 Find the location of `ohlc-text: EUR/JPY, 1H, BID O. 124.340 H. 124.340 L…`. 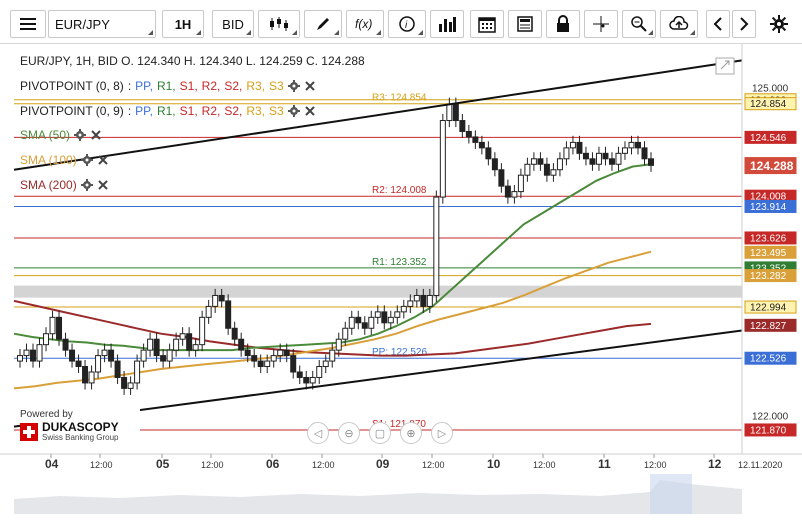

ohlc-text: EUR/JPY, 1H, BID O. 124.340 H. 124.340 L… is located at coordinates (192, 61).